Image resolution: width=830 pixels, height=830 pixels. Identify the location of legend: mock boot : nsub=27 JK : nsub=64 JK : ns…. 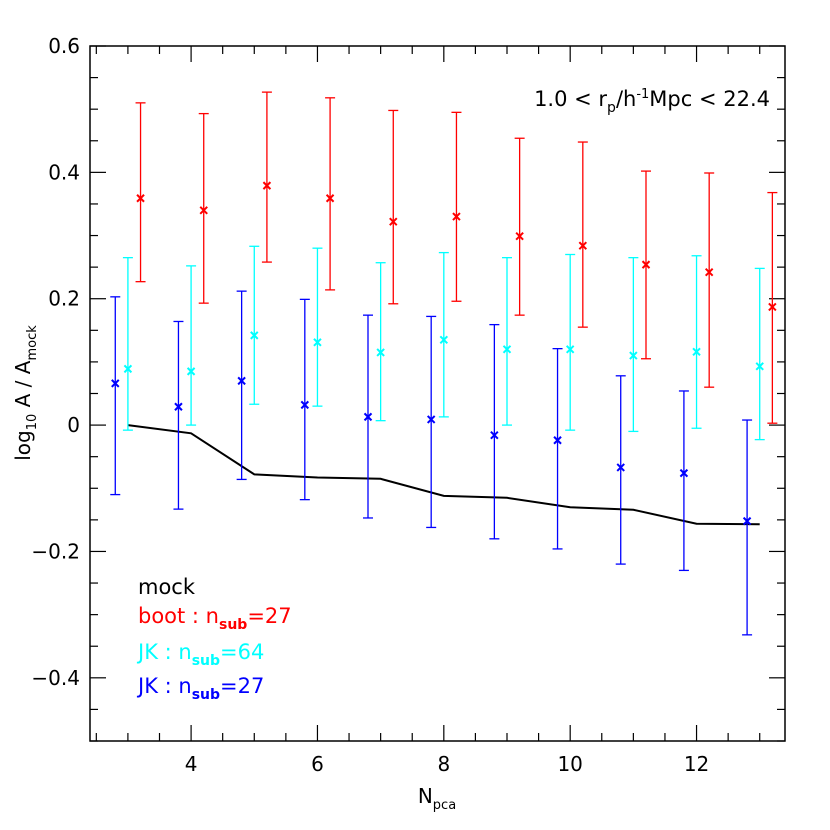
(214, 639).